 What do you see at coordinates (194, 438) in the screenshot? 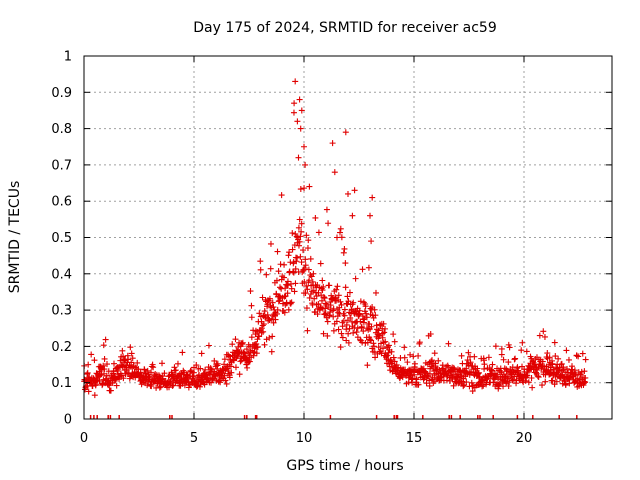
I see `x-tick-label: 5` at bounding box center [194, 438].